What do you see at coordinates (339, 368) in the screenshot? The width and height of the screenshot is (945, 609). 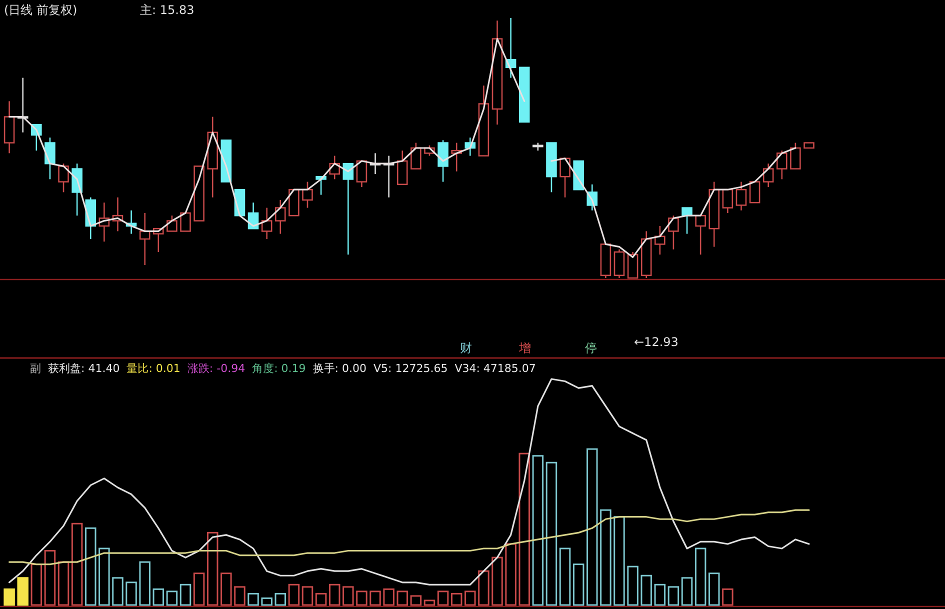 I see `text: 换手: 0.00` at bounding box center [339, 368].